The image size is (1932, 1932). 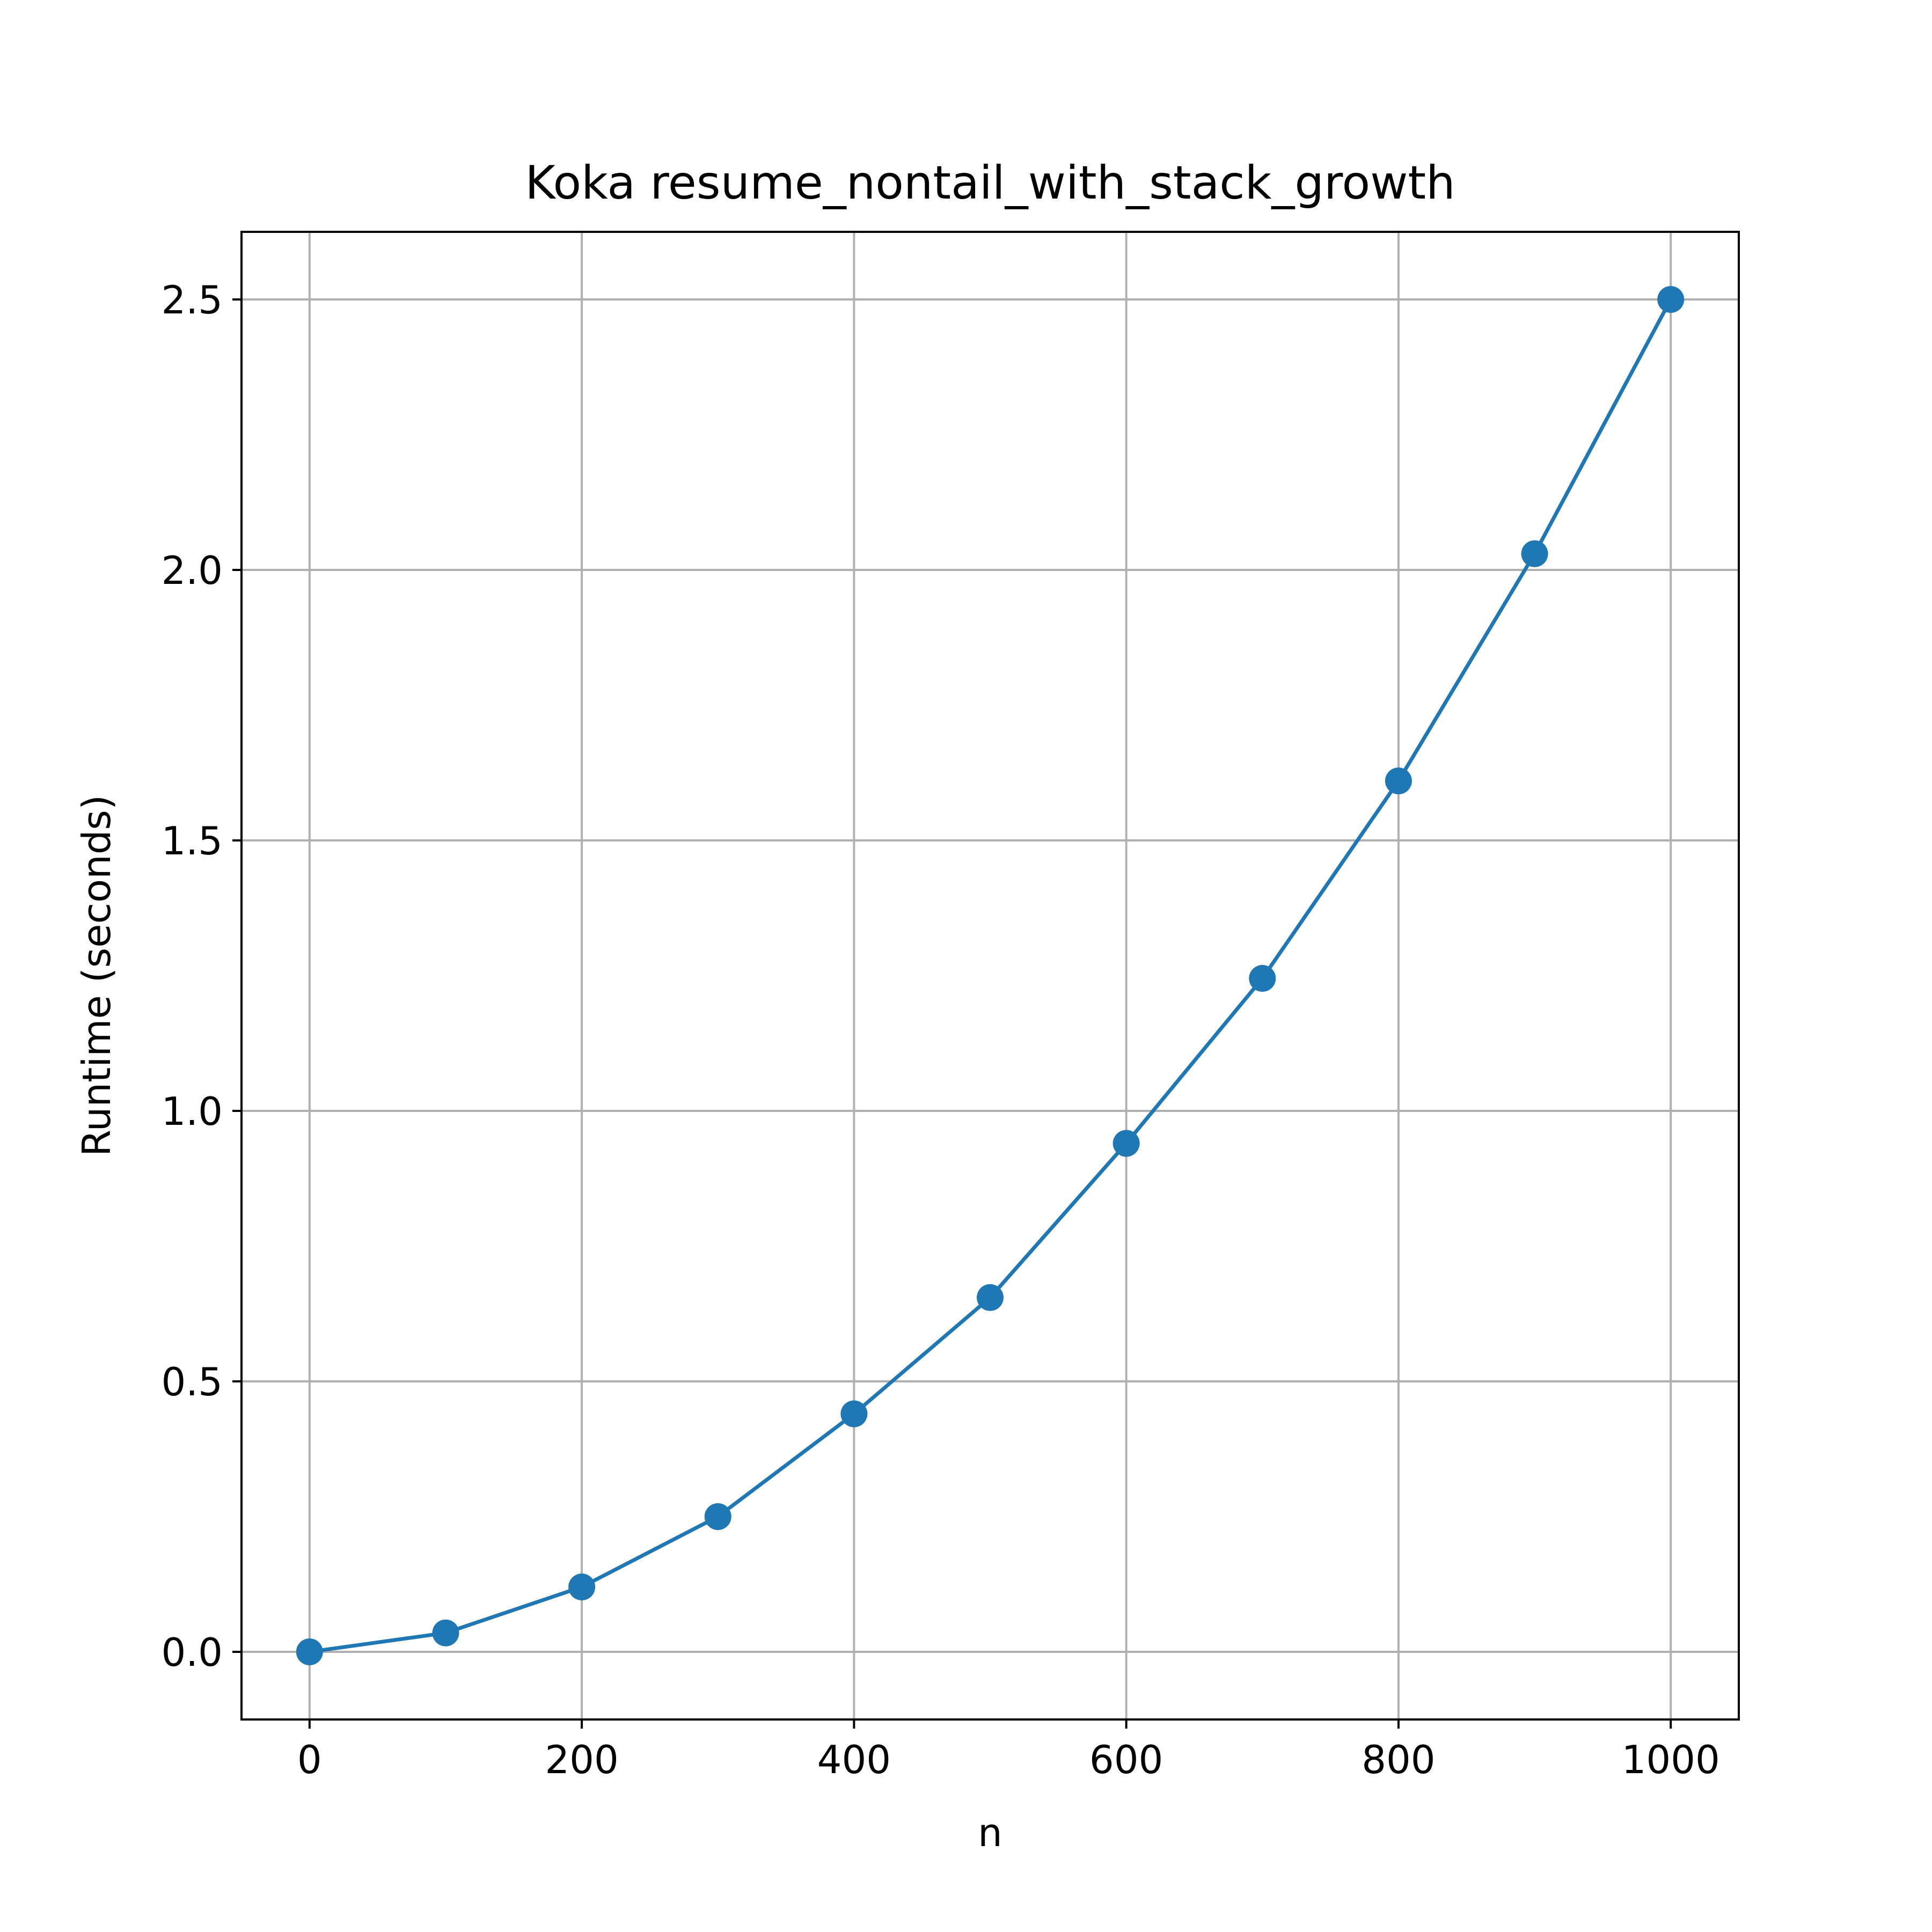 What do you see at coordinates (990, 1832) in the screenshot?
I see `x-axis-label: n` at bounding box center [990, 1832].